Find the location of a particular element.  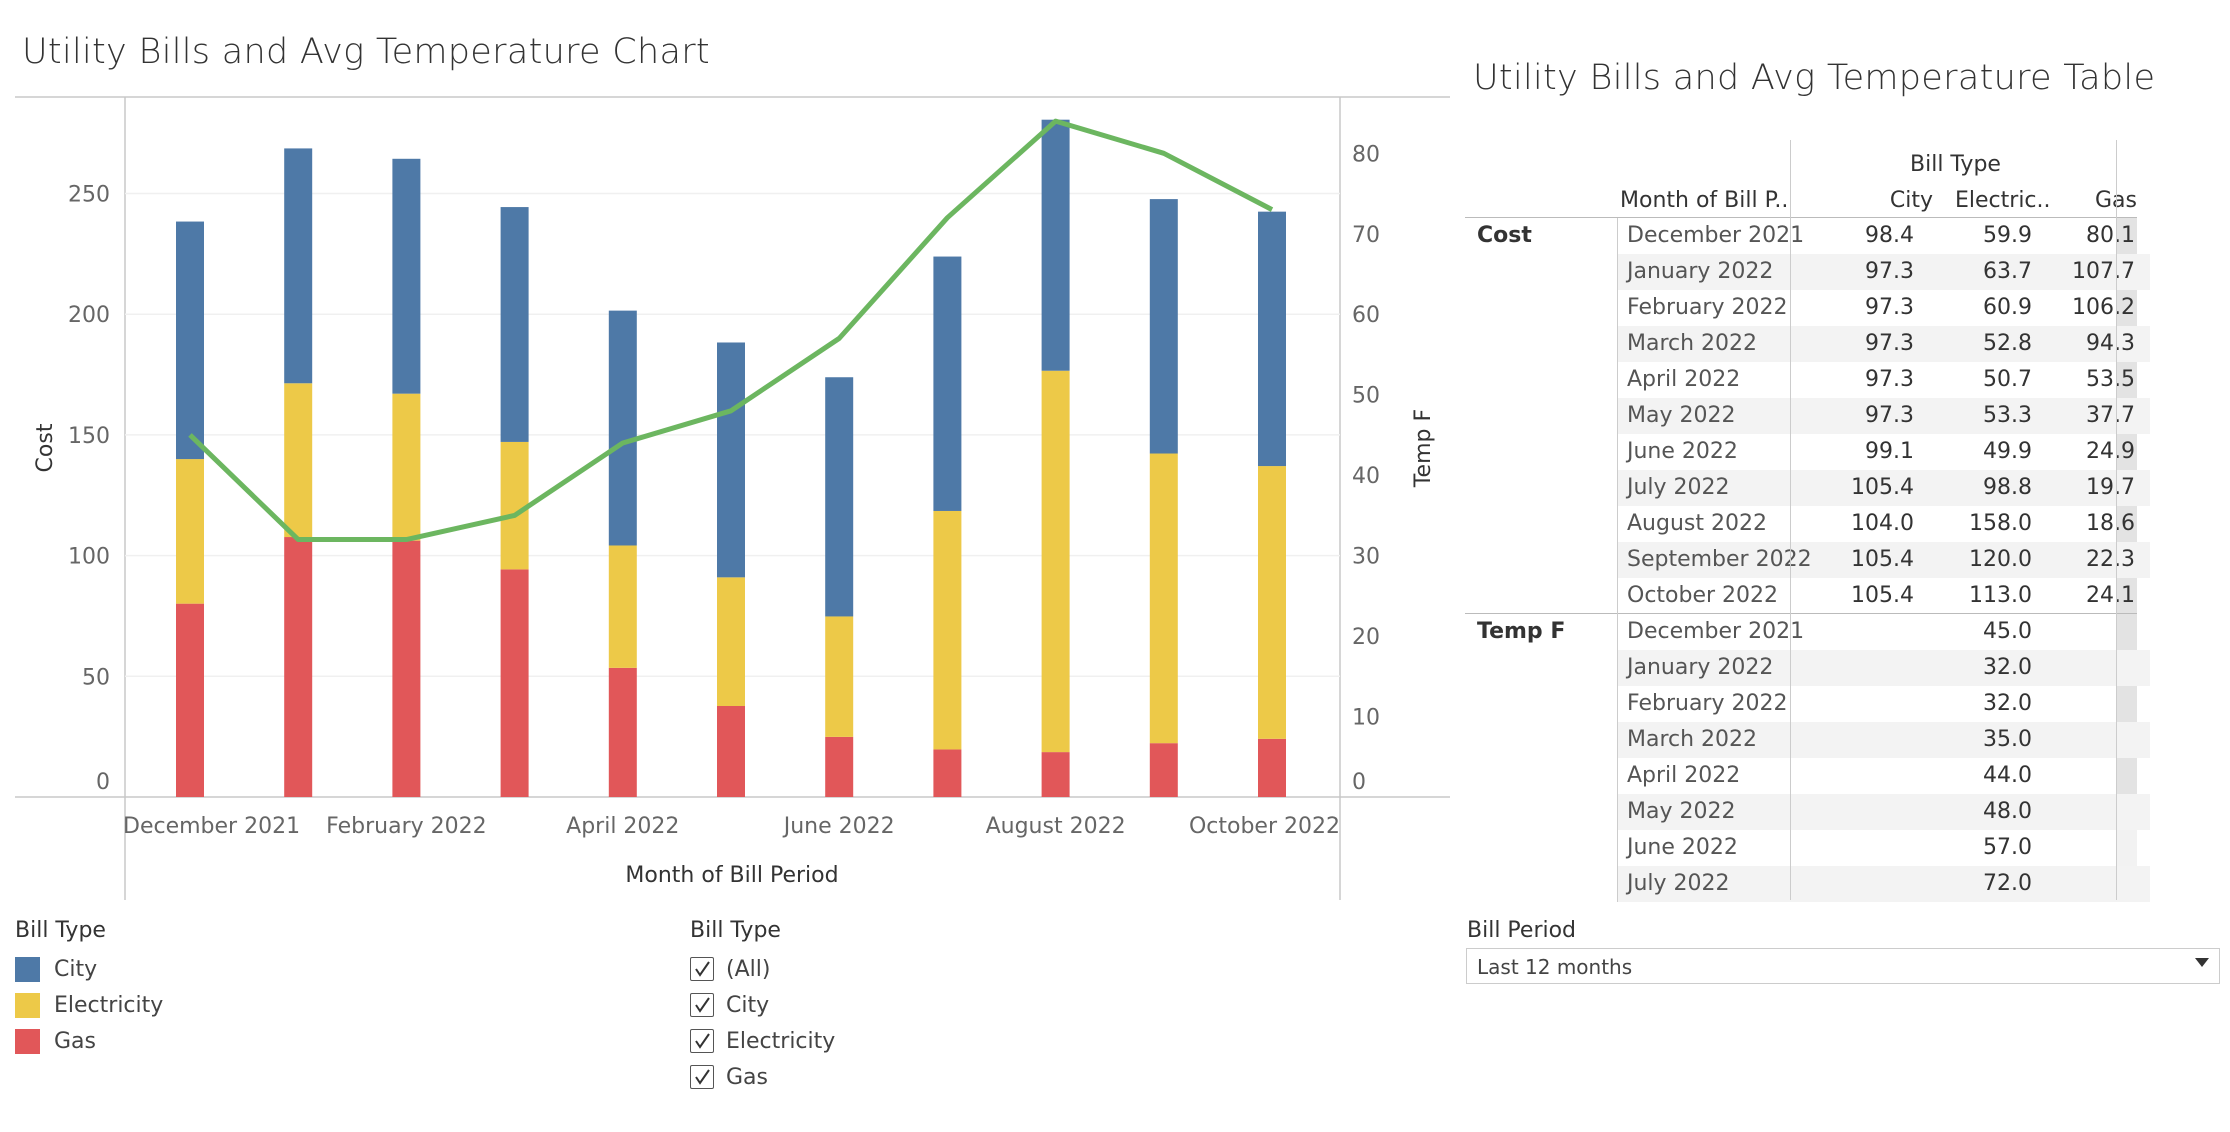

legend-item-electricity: Electricity is located at coordinates (89, 1005).